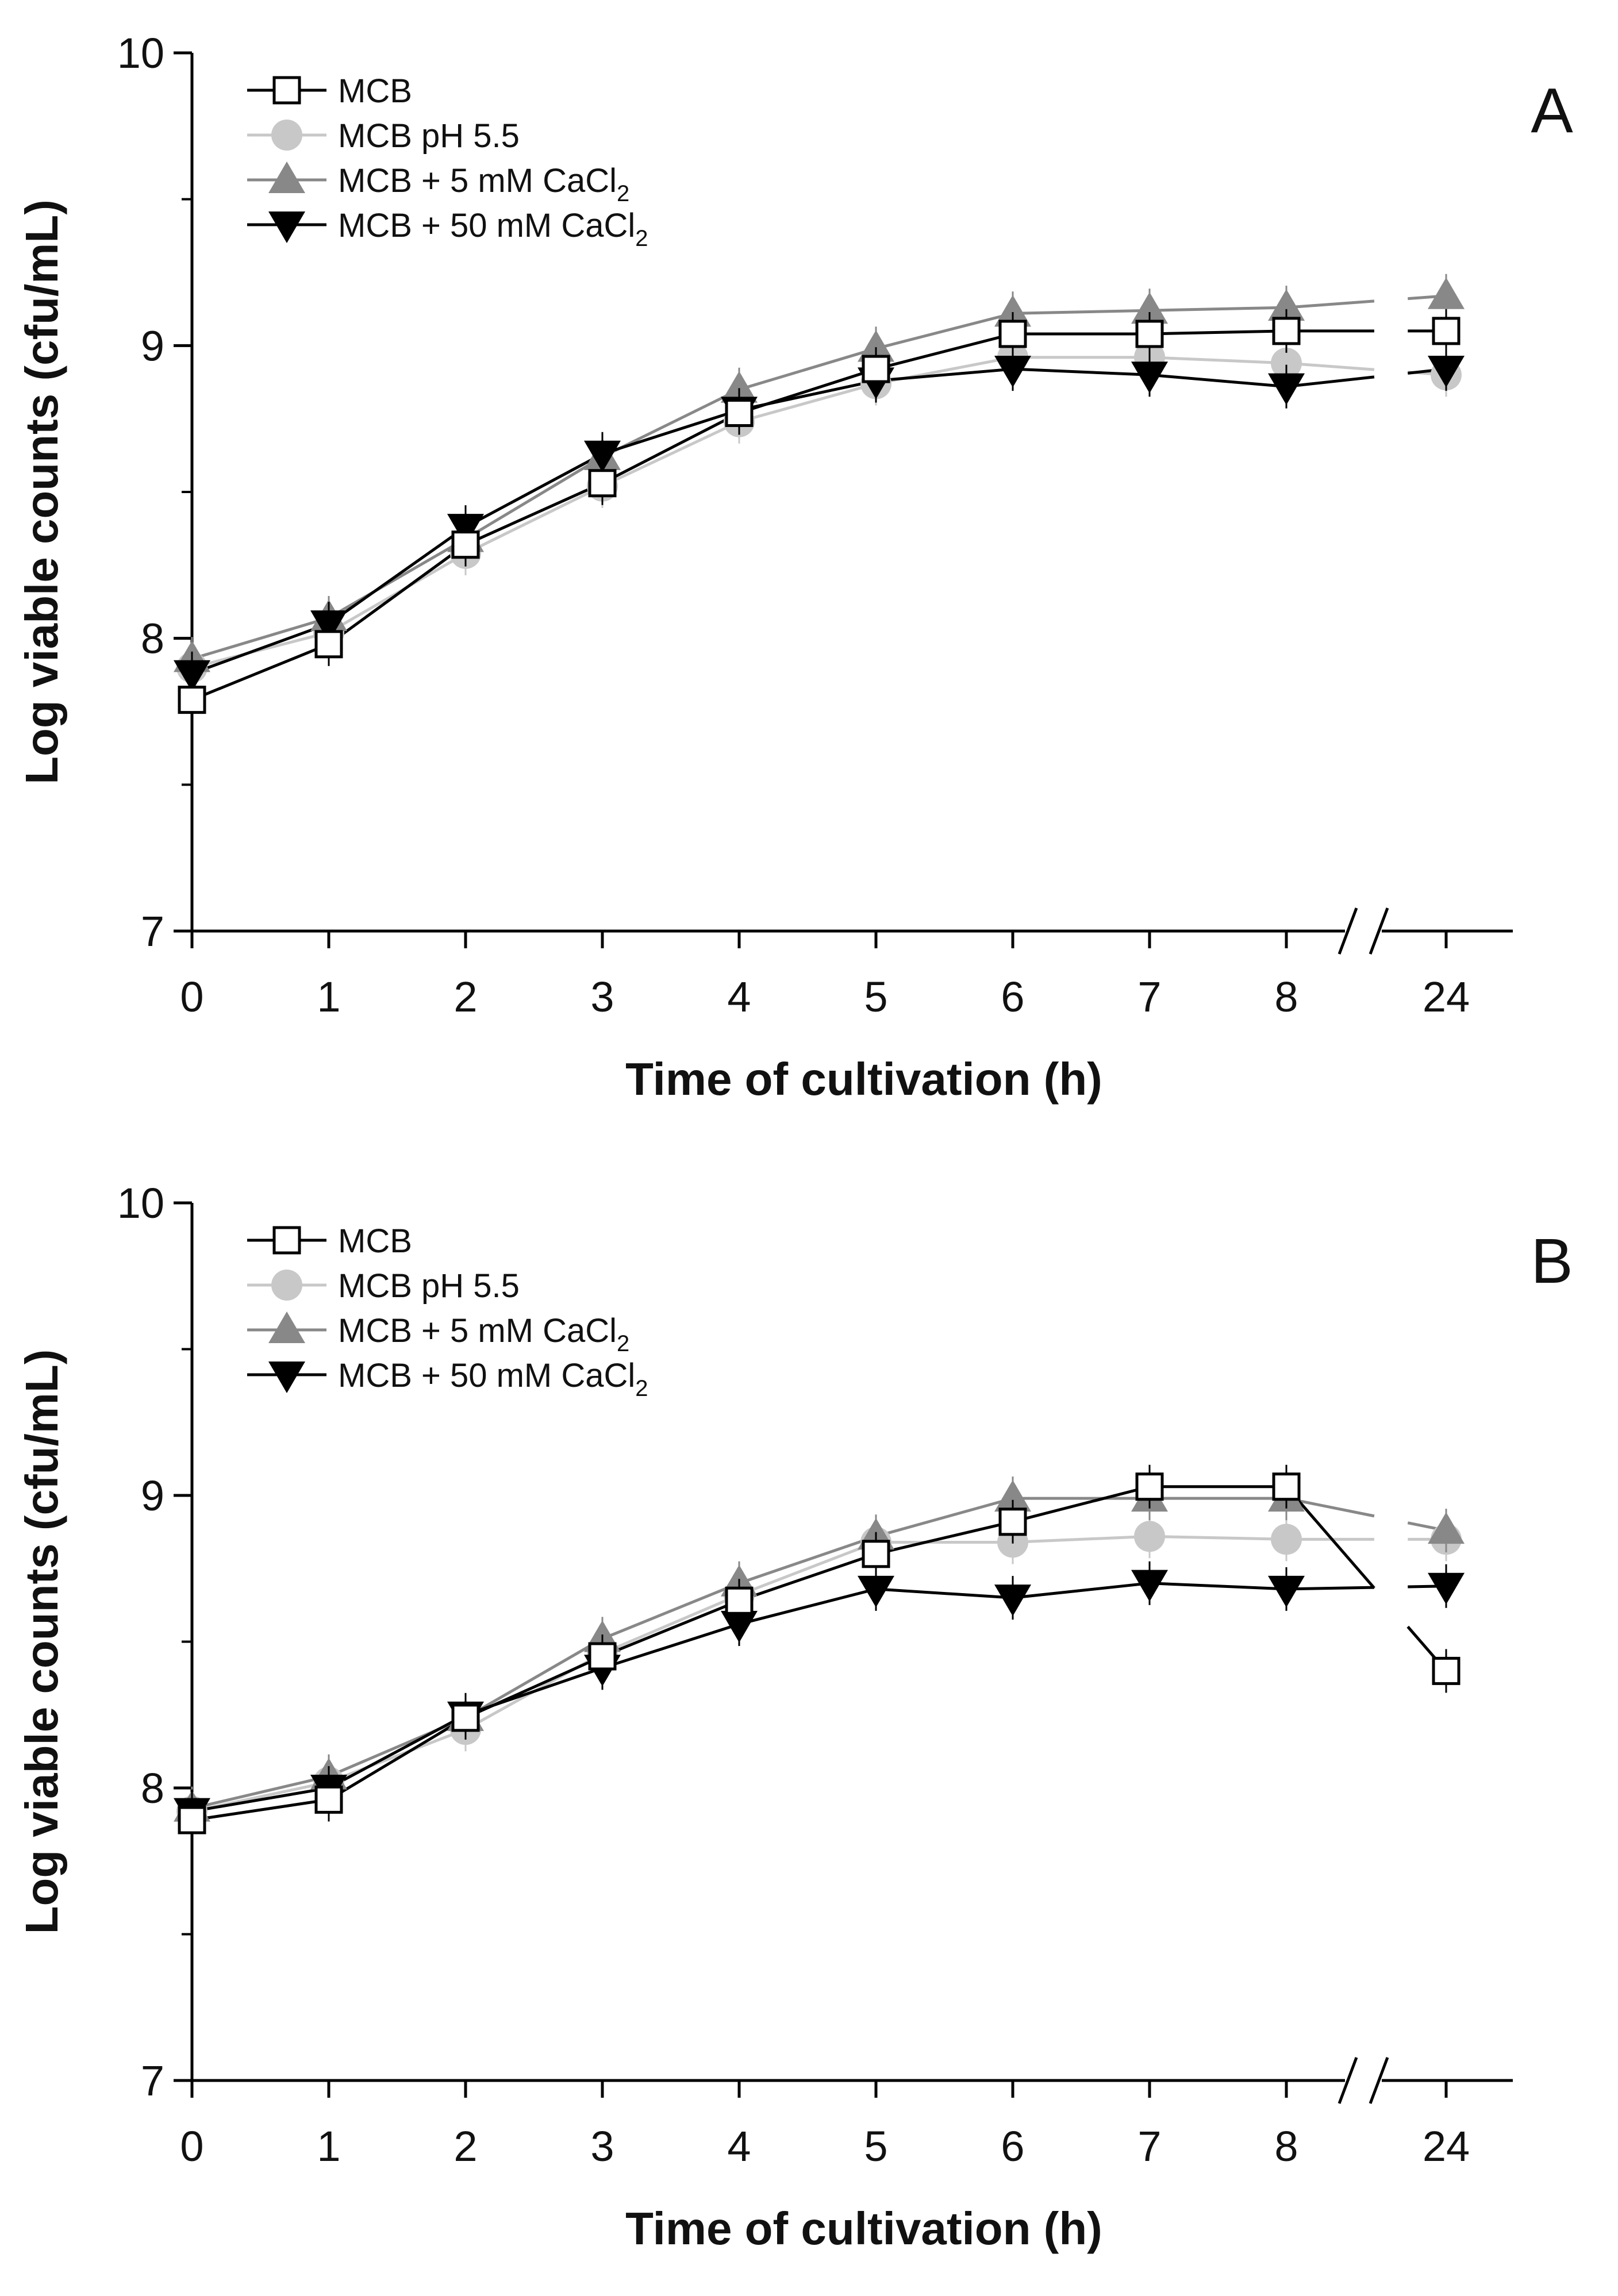  I want to click on y-axis-title: Log viable counts (cfu/mL), so click(41, 491).